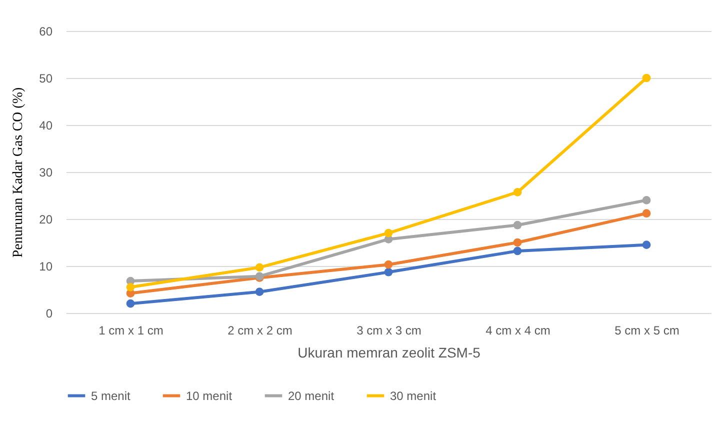 The image size is (726, 422). I want to click on legend-label: 30 menit, so click(413, 395).